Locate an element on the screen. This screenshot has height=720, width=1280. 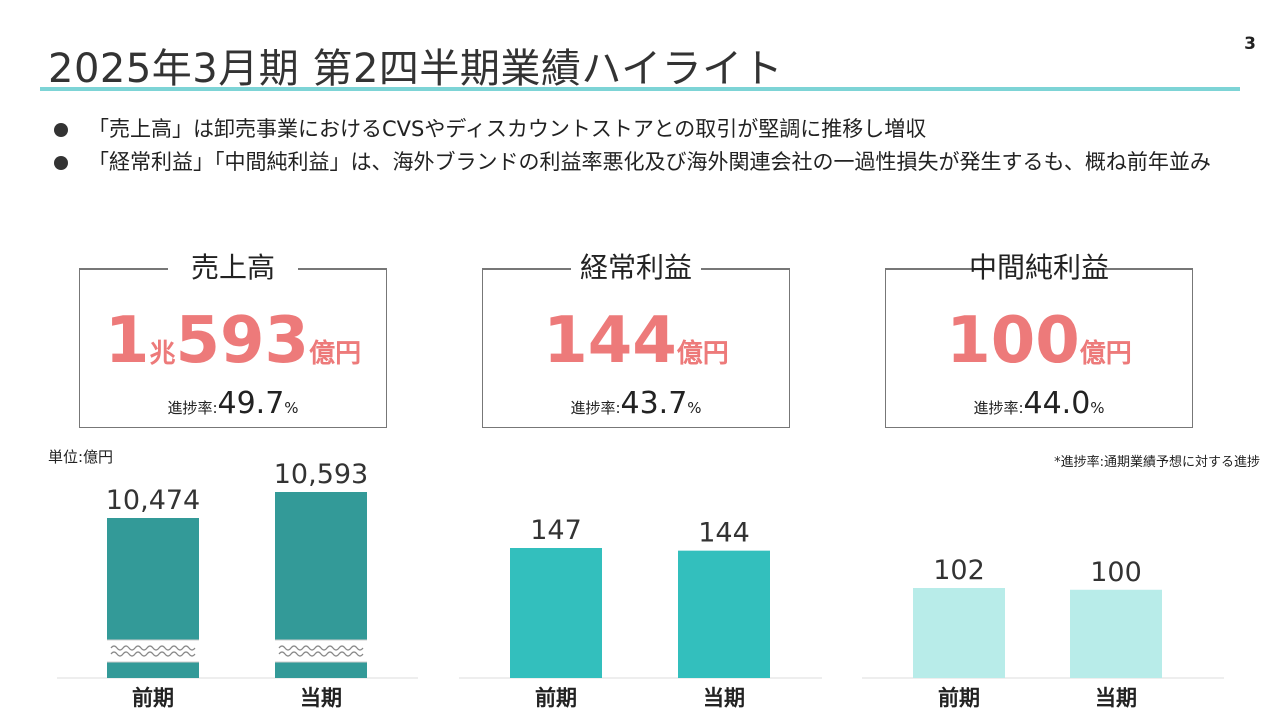
kpi-value-main: 593 is located at coordinates (242, 341).